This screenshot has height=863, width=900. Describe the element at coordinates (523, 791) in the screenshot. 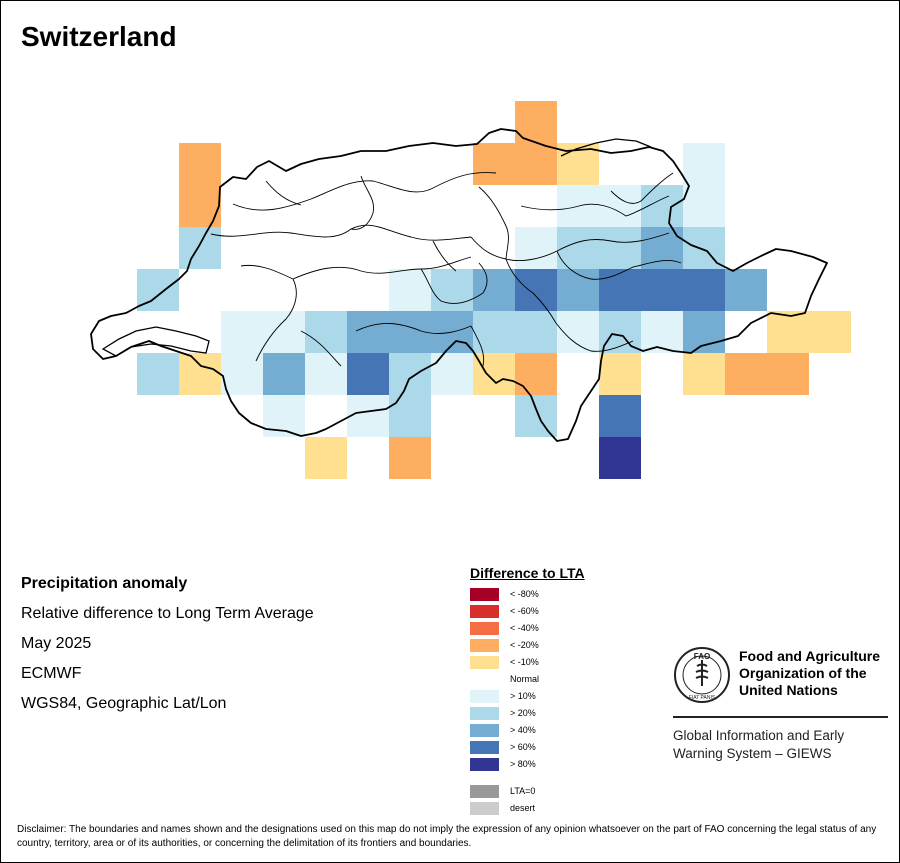

I see `legend-label: LTA=0` at that location.